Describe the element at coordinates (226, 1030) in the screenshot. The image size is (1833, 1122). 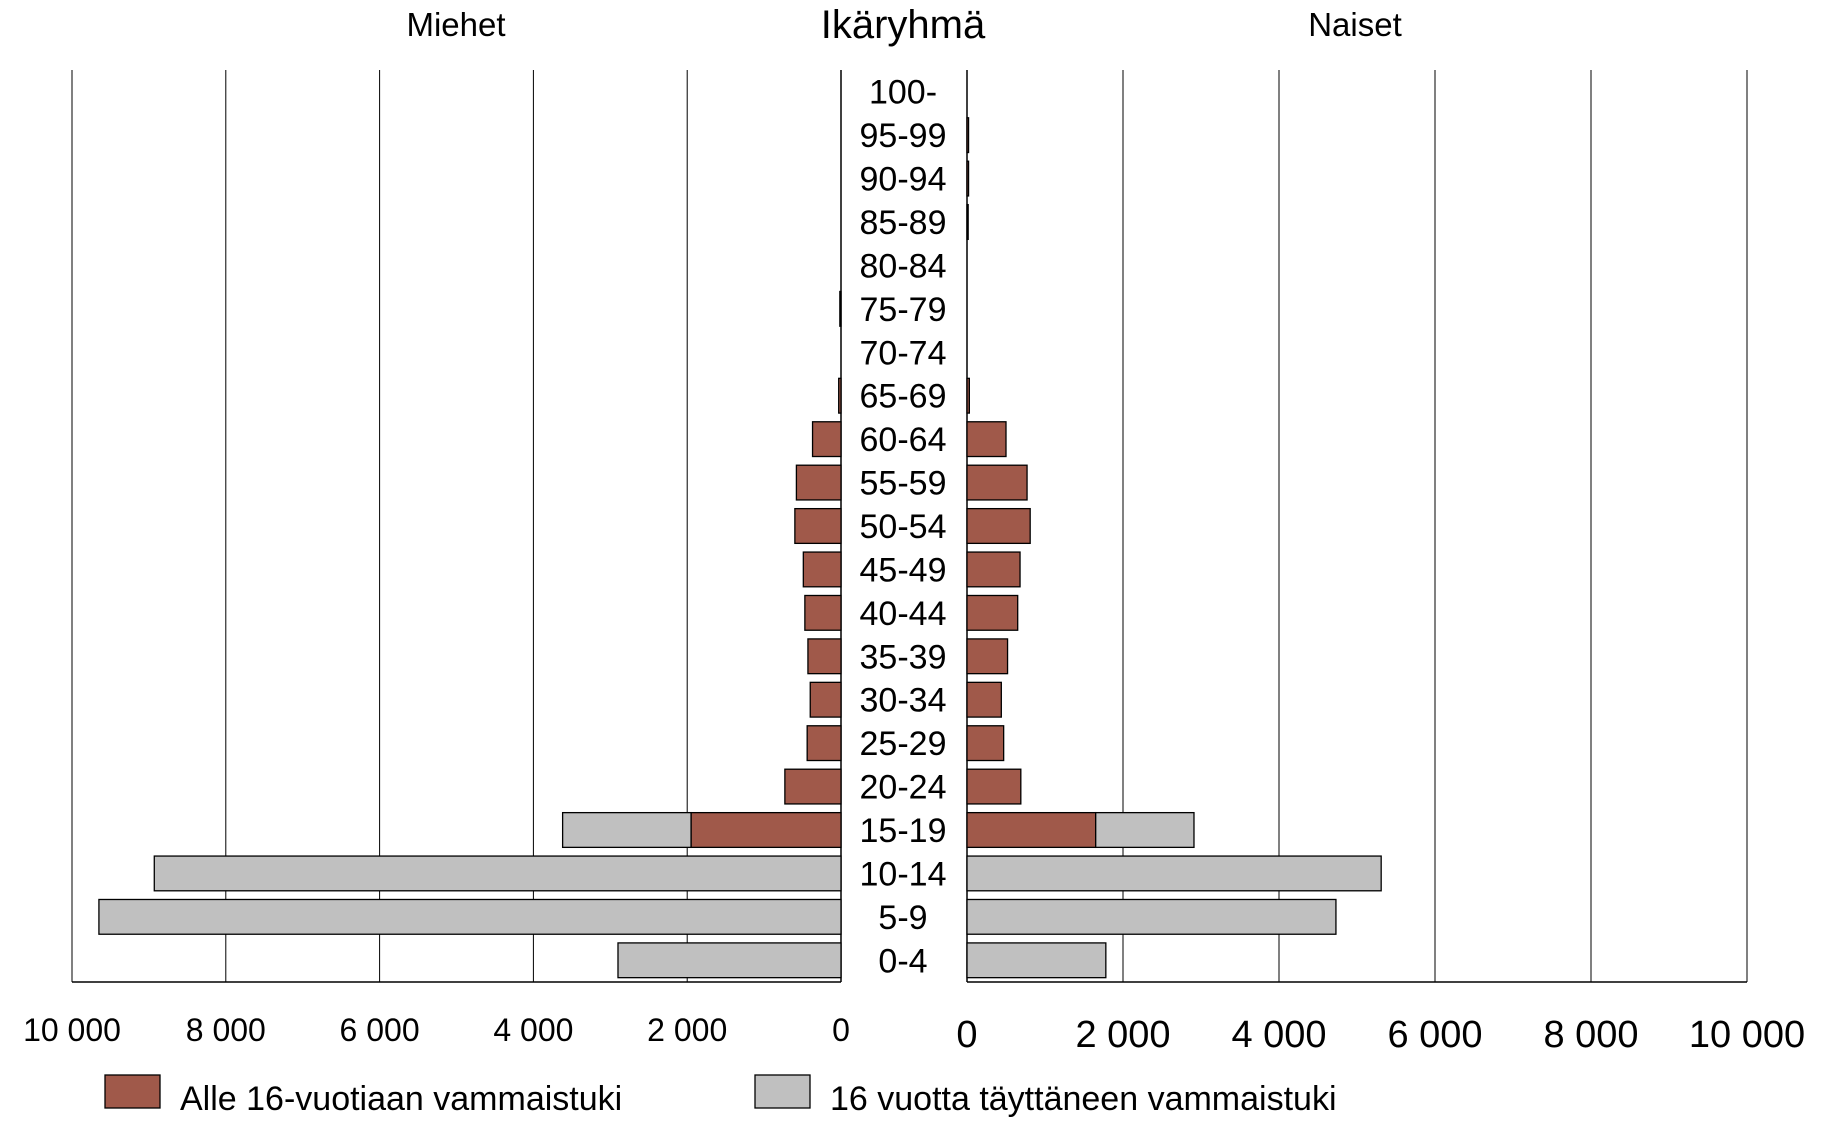
I see `tick-label-left: 8 000` at that location.